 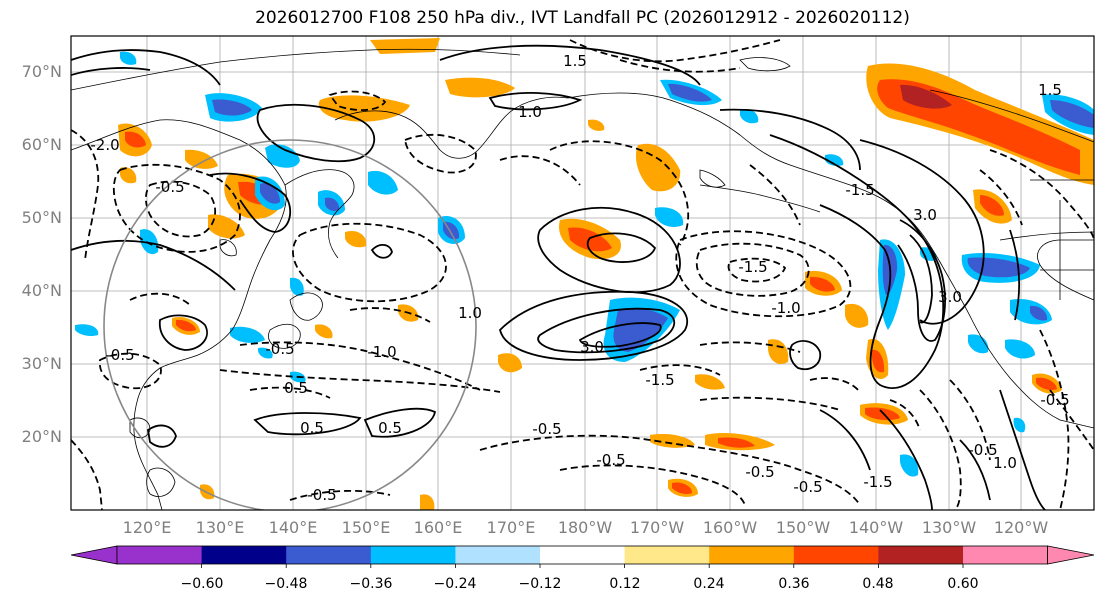 I want to click on lat-label: 40°N, so click(x=41, y=290).